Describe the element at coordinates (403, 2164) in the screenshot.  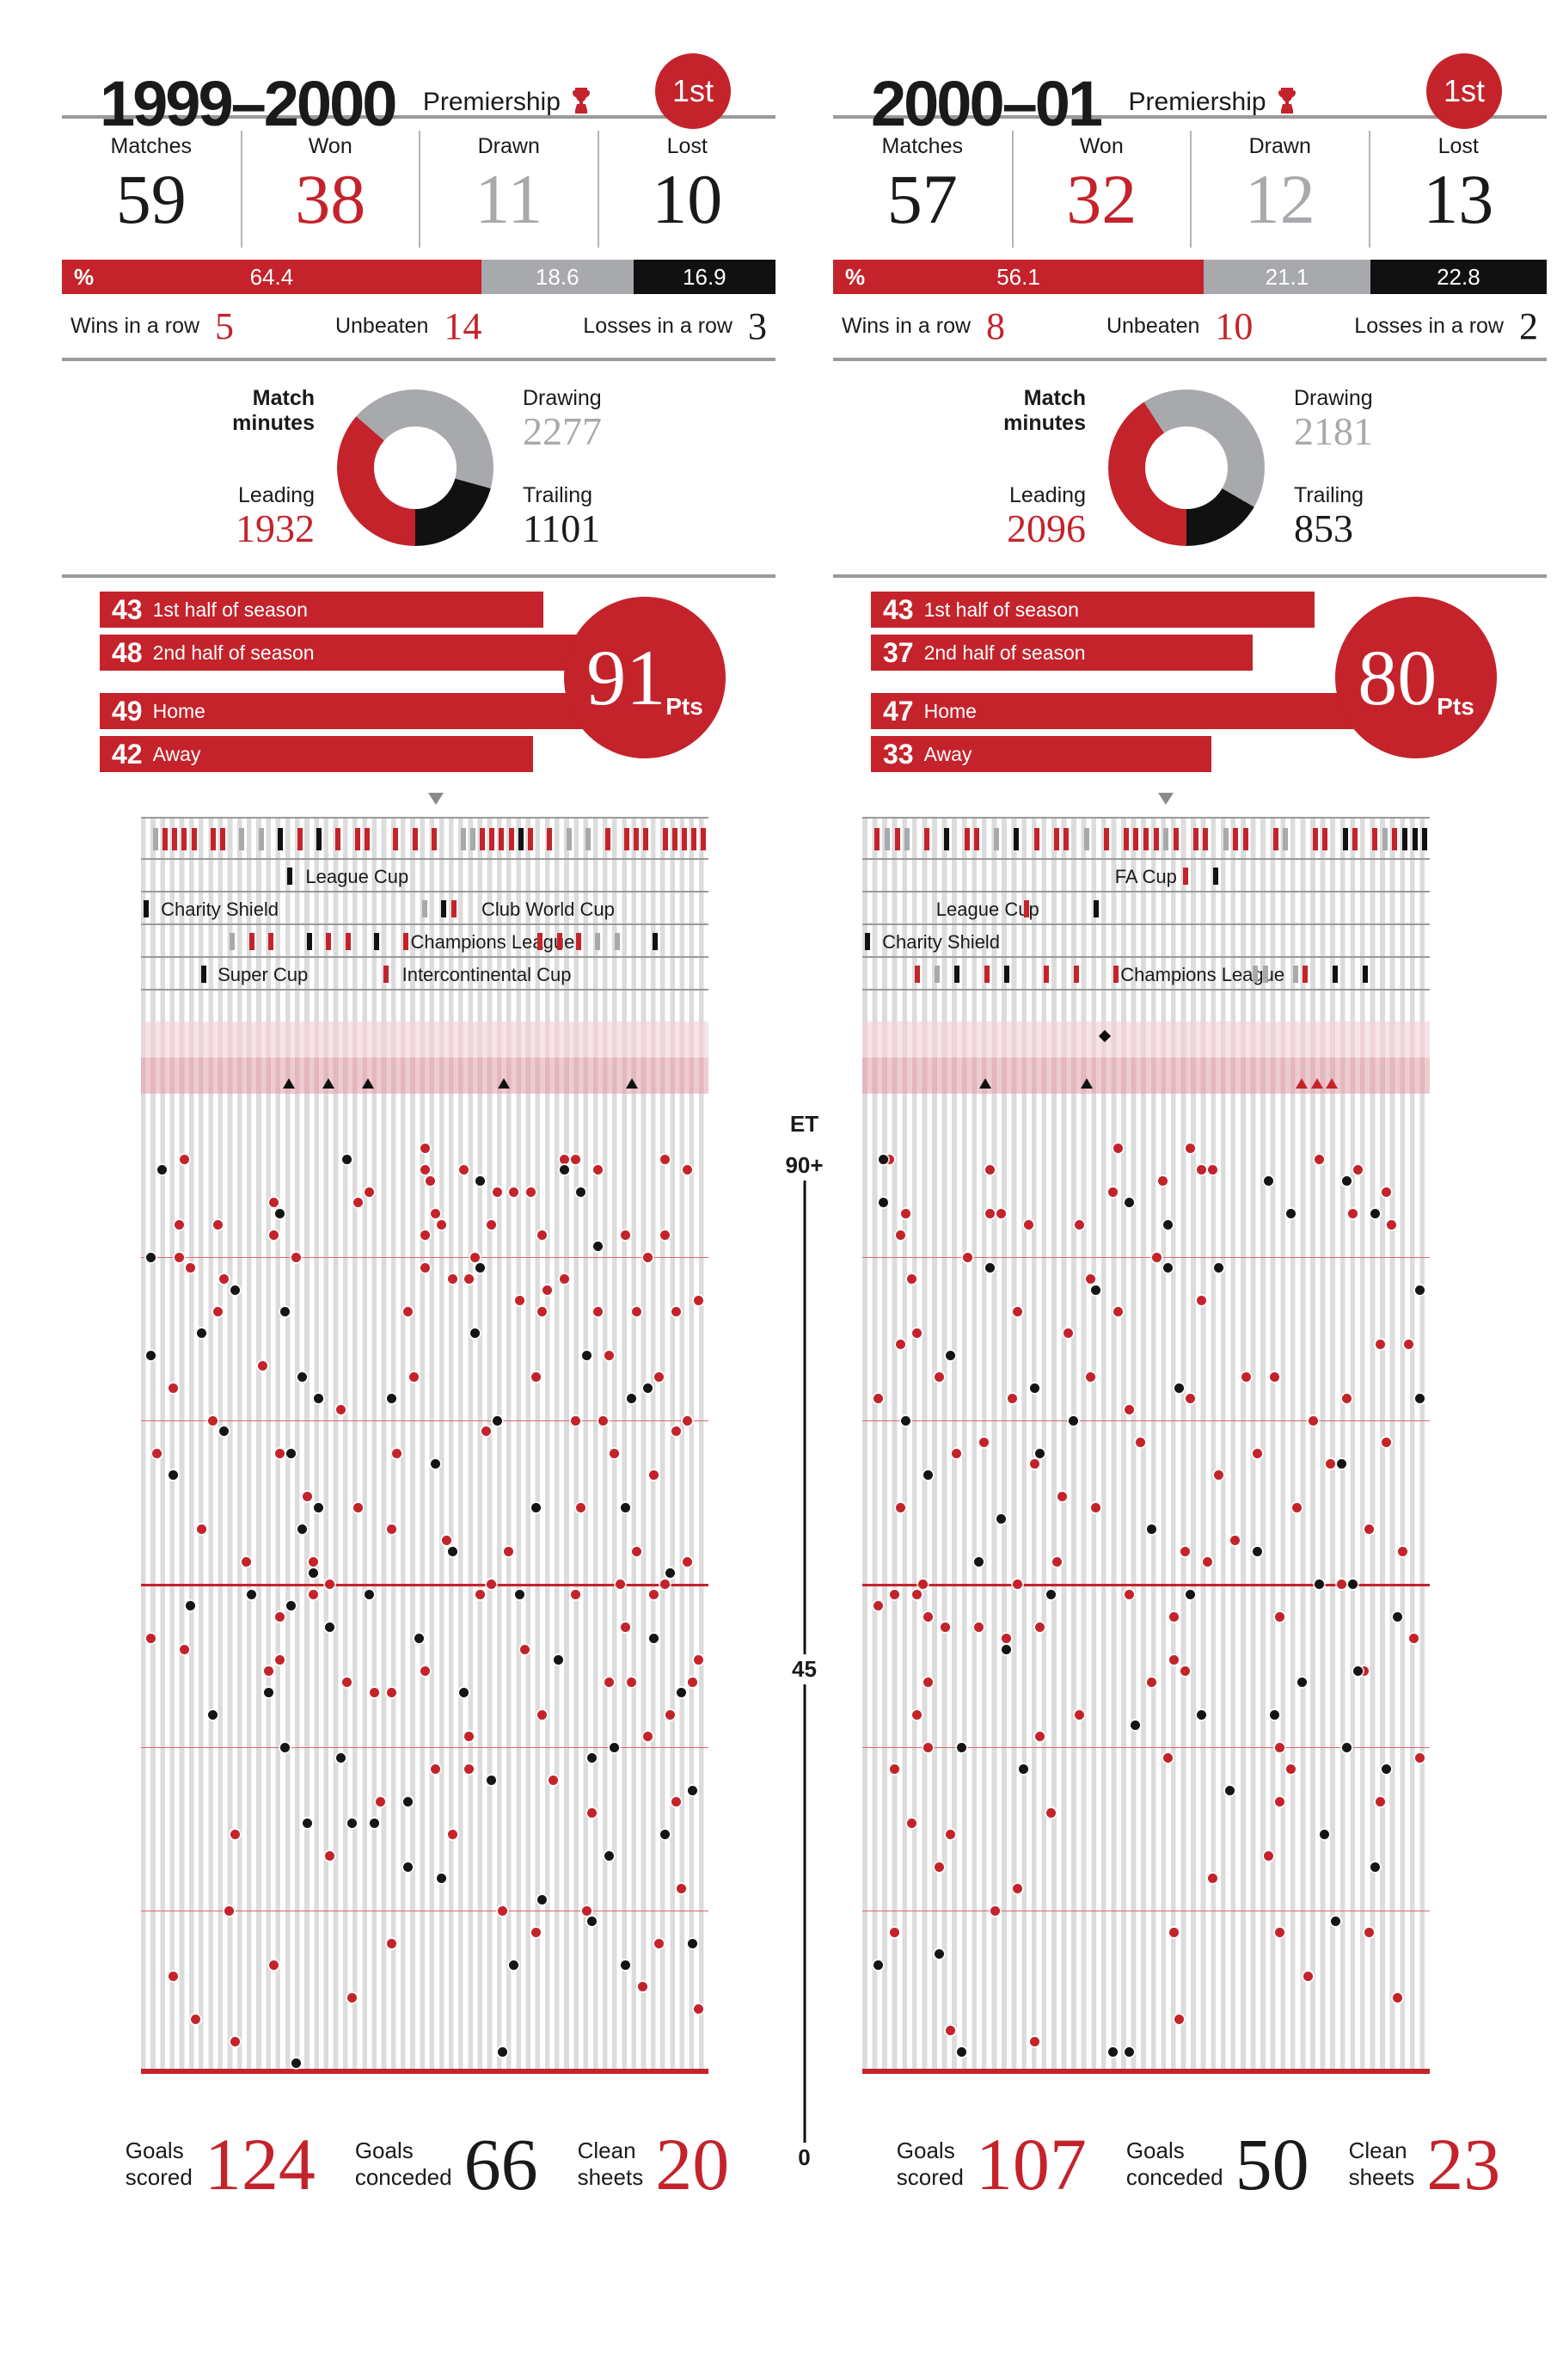
I see `goals-conceded-label: Goals conceded` at that location.